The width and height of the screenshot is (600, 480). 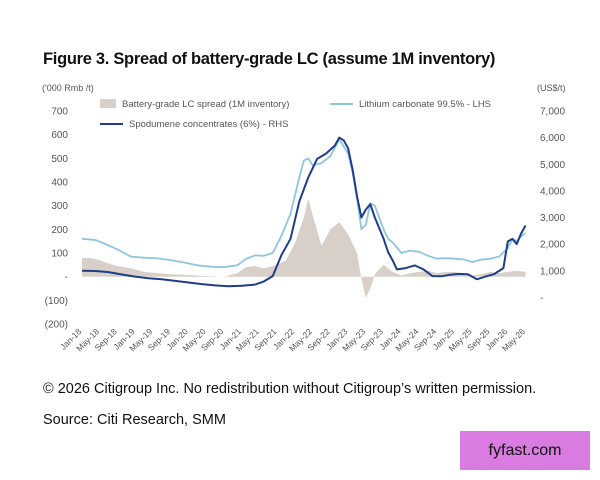 What do you see at coordinates (59, 230) in the screenshot?
I see `left-tick-label: 200` at bounding box center [59, 230].